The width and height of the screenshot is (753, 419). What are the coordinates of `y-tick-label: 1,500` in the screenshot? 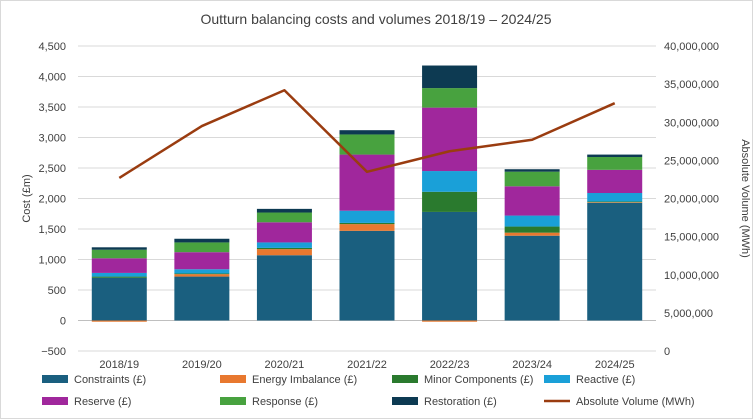 It's located at (52, 230).